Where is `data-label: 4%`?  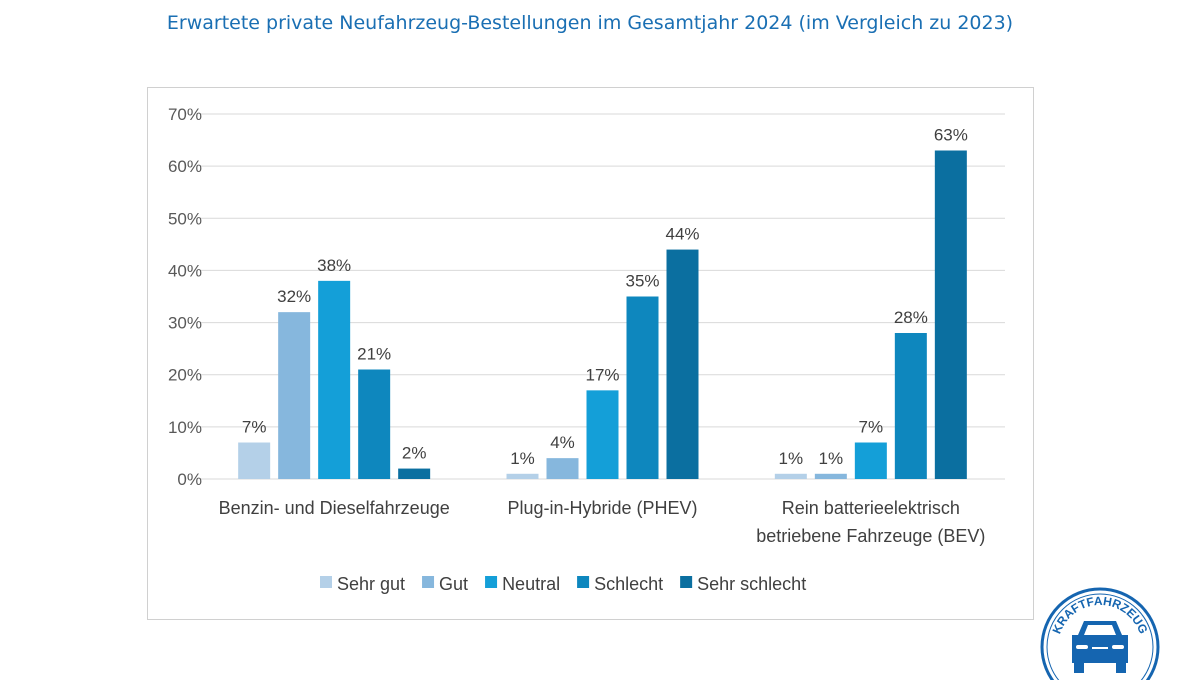 data-label: 4% is located at coordinates (562, 442).